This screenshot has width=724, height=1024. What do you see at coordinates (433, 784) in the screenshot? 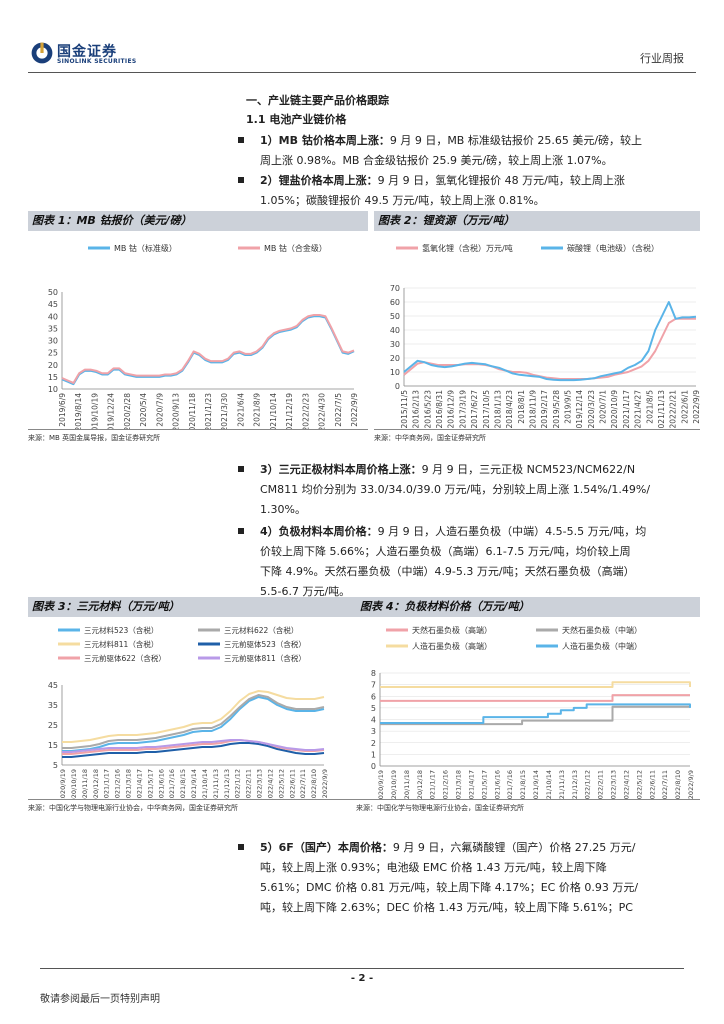
I see `x-tick-label: 2021/1/17` at bounding box center [433, 784].